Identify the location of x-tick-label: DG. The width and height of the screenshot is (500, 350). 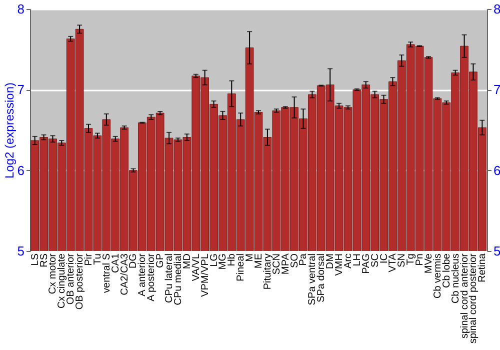
(134, 260).